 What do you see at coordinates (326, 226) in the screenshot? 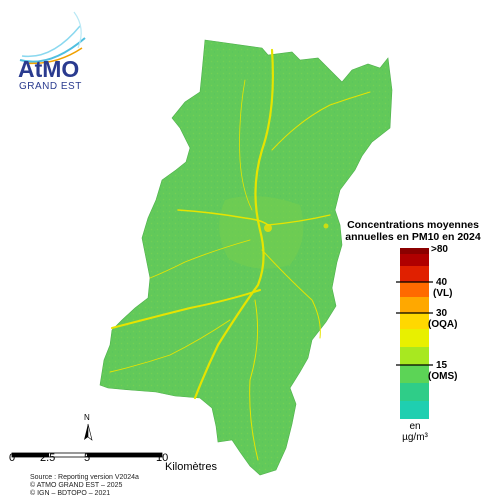
I see `east-hotspot` at bounding box center [326, 226].